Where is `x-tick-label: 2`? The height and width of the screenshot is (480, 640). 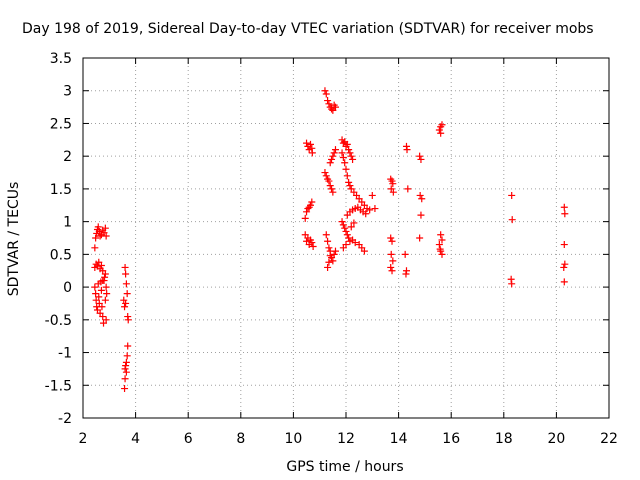 x-tick-label: 2 is located at coordinates (83, 439).